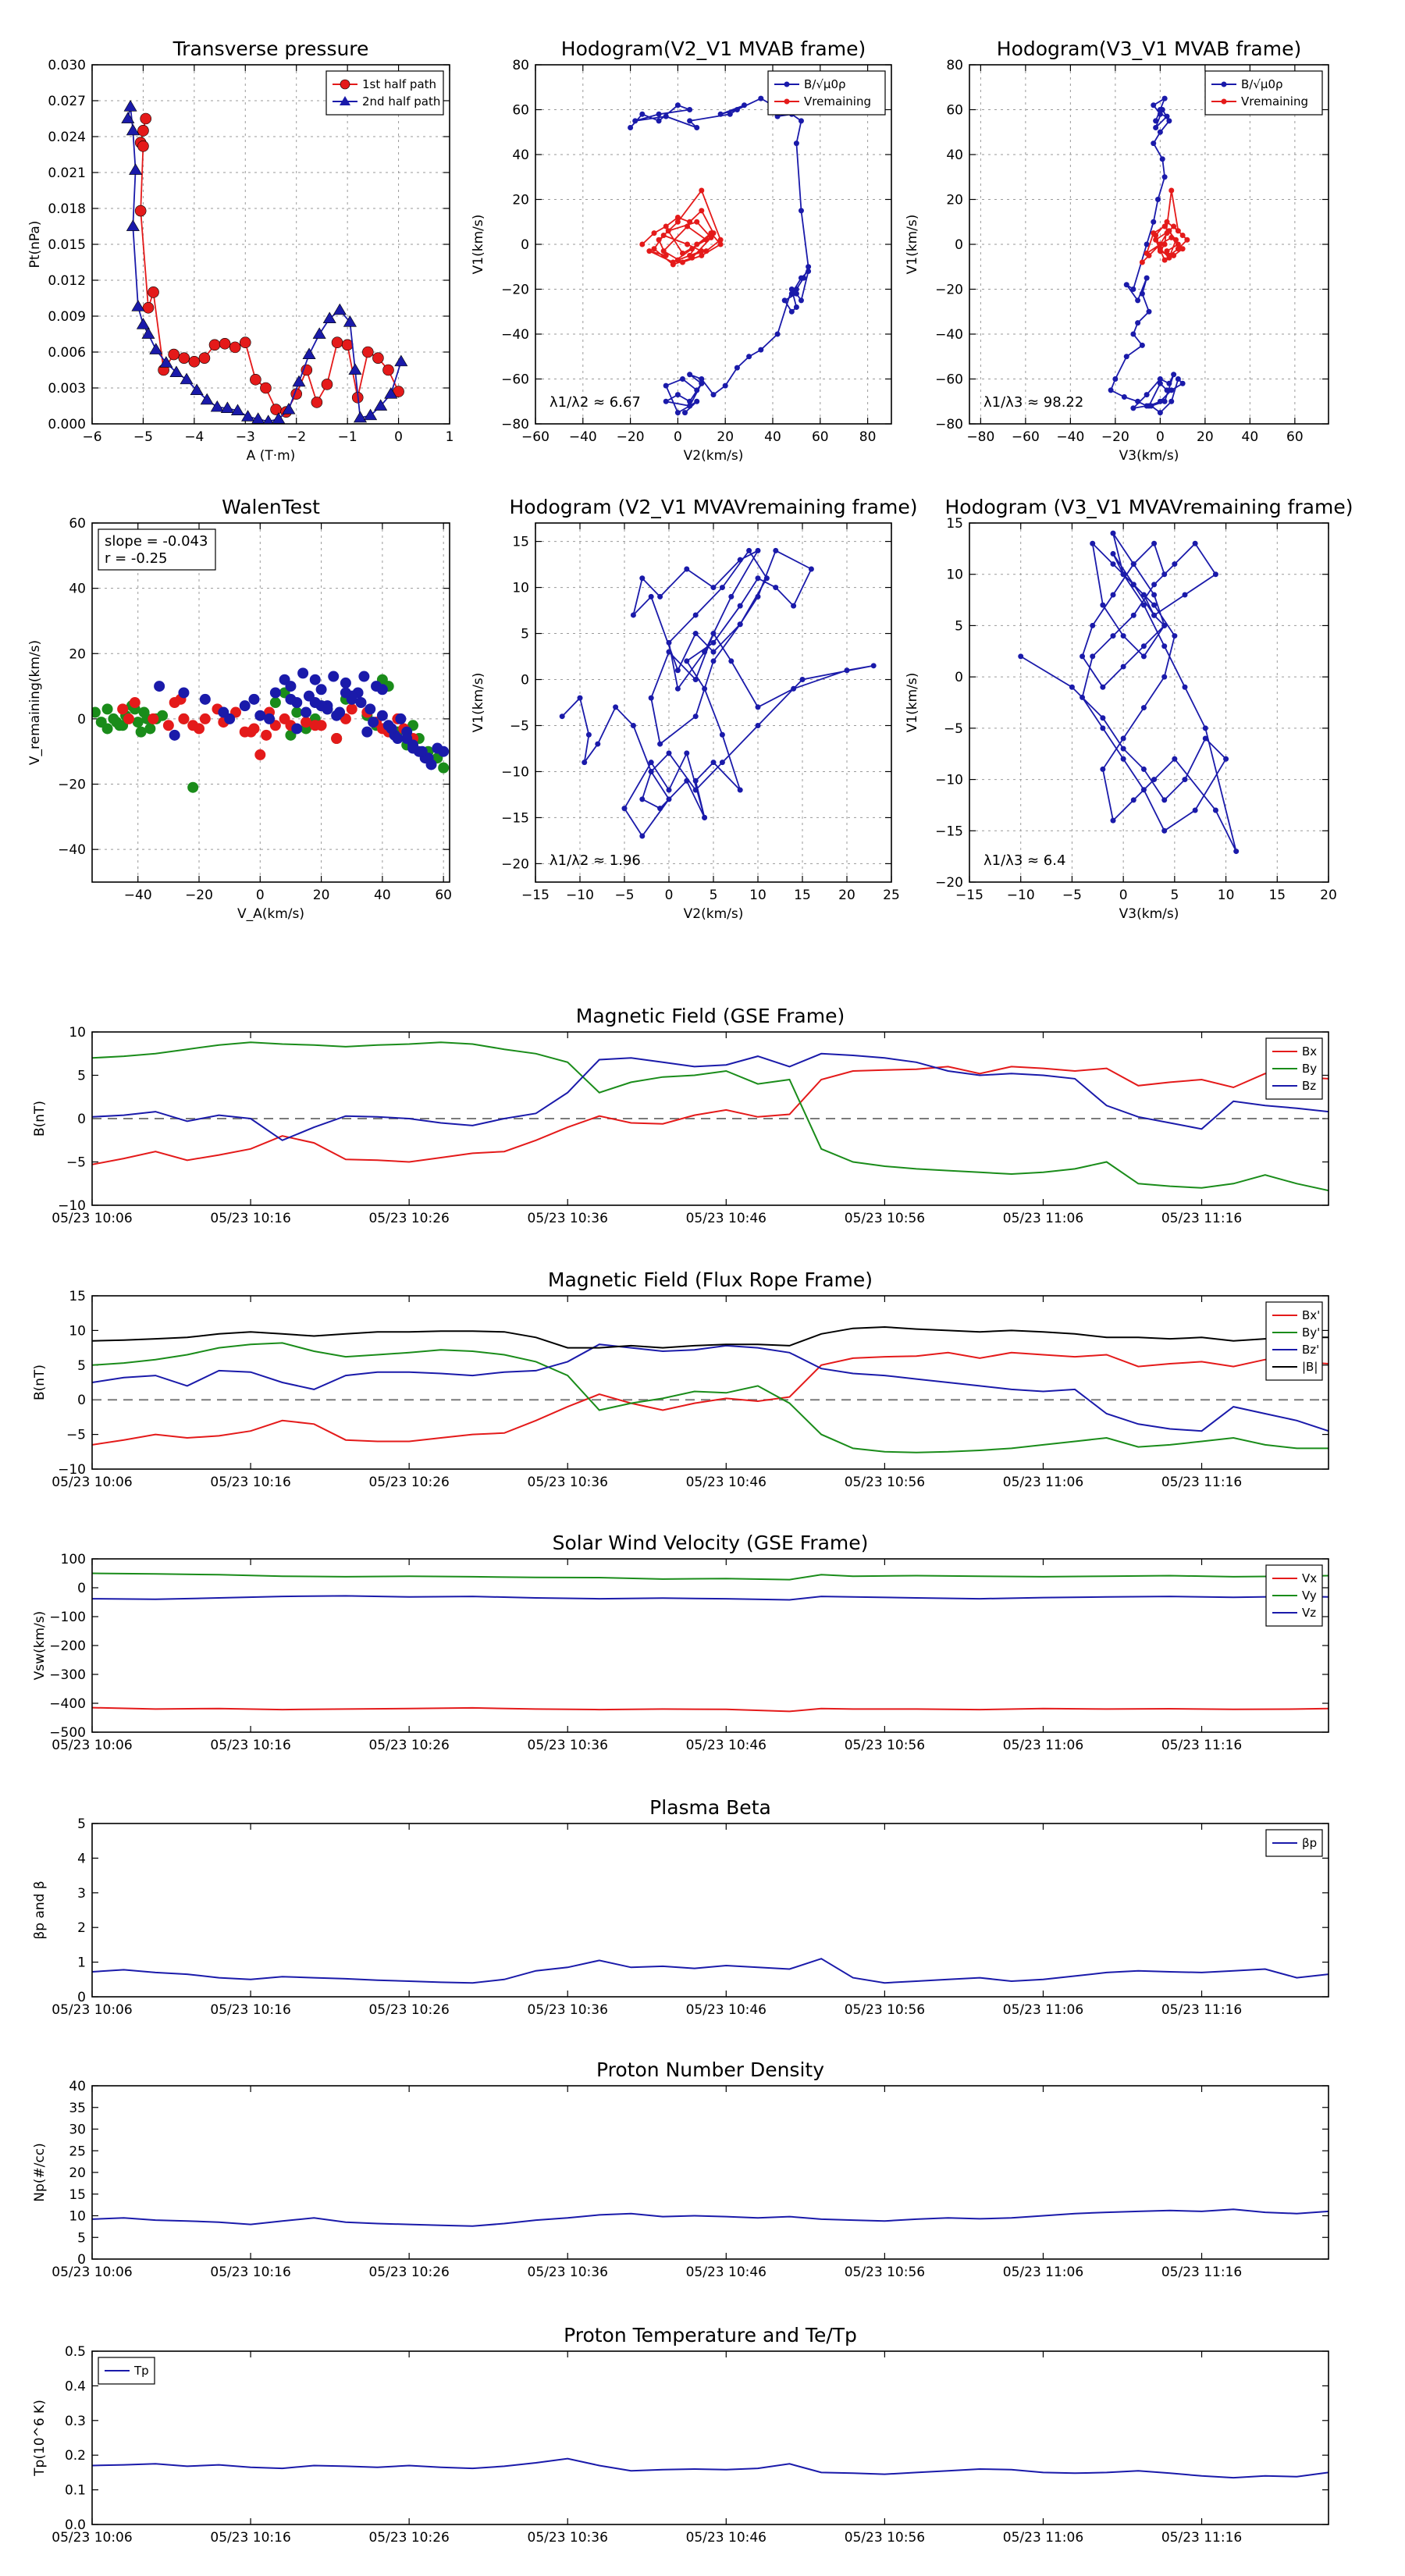 This screenshot has height=2576, width=1405. What do you see at coordinates (260, 895) in the screenshot?
I see `x-tick-label: 0` at bounding box center [260, 895].